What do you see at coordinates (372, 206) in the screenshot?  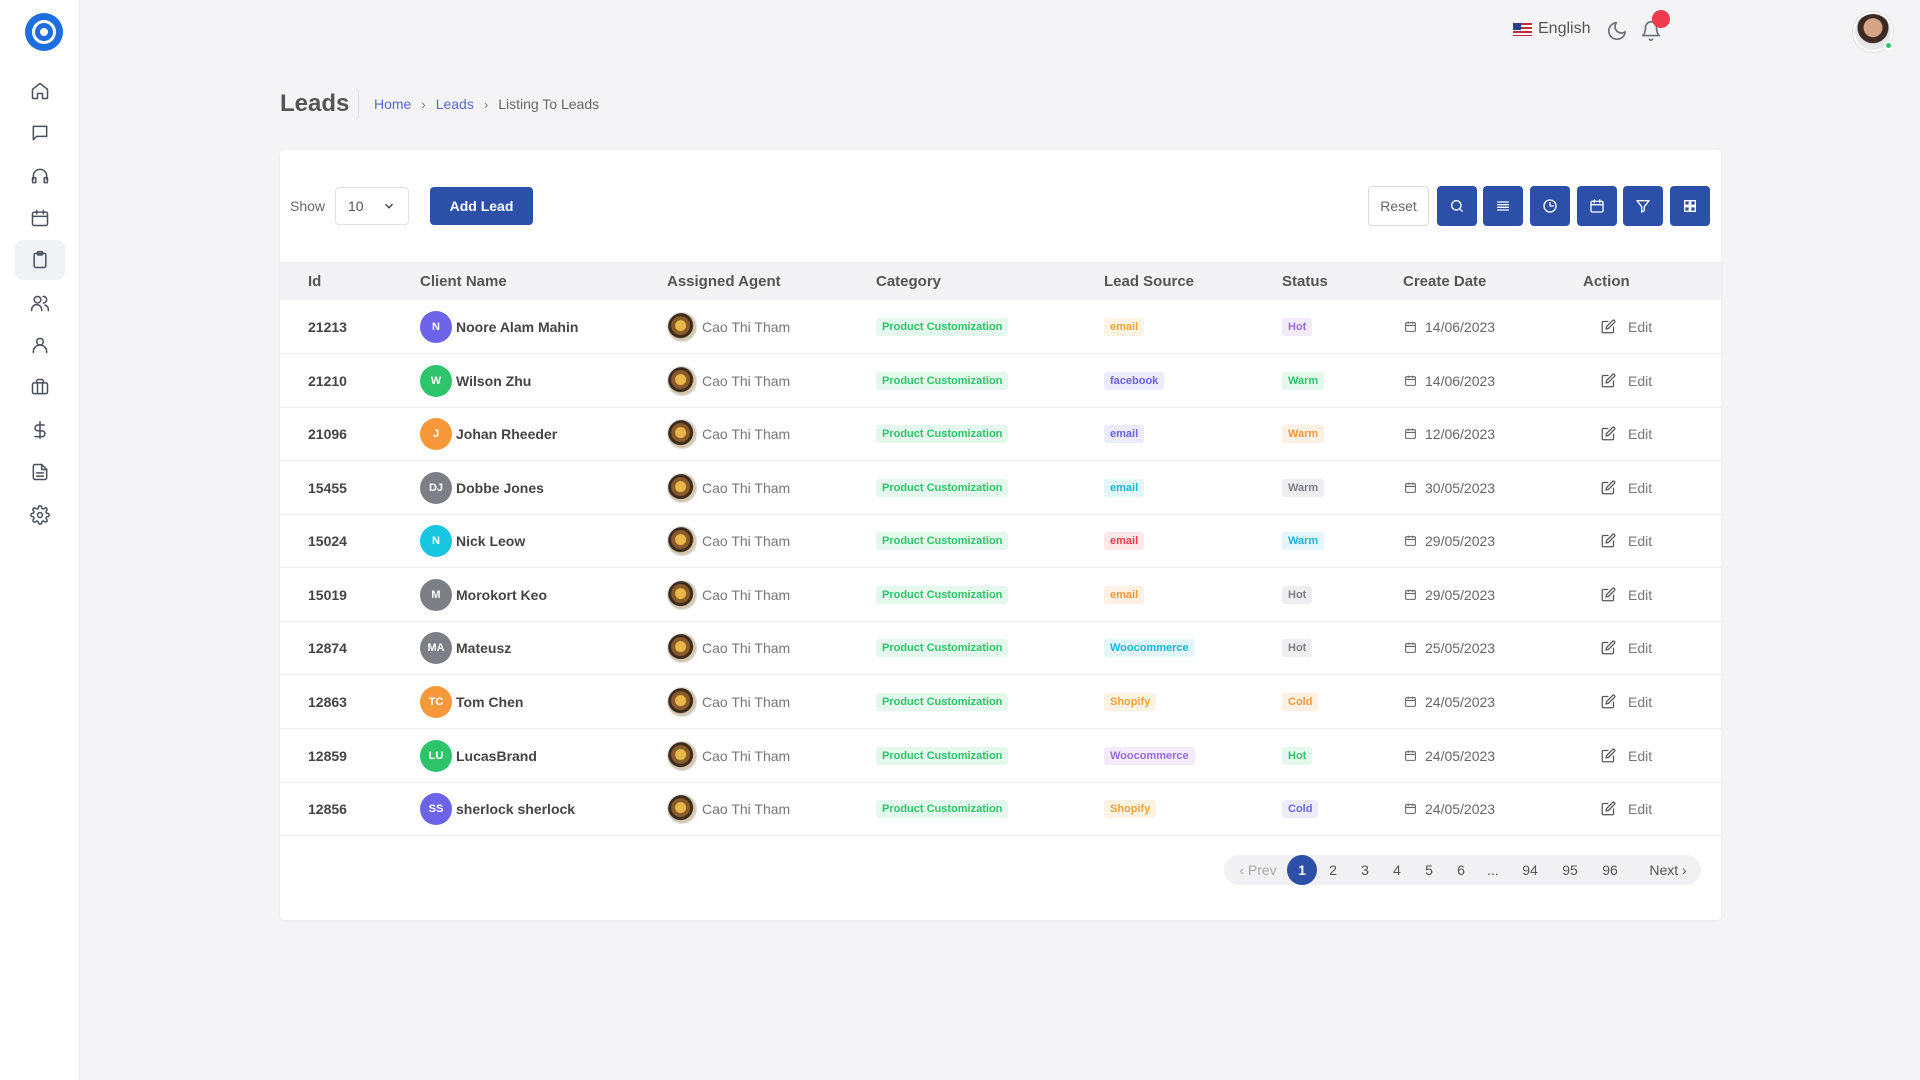 I see `page-size-select: 10` at bounding box center [372, 206].